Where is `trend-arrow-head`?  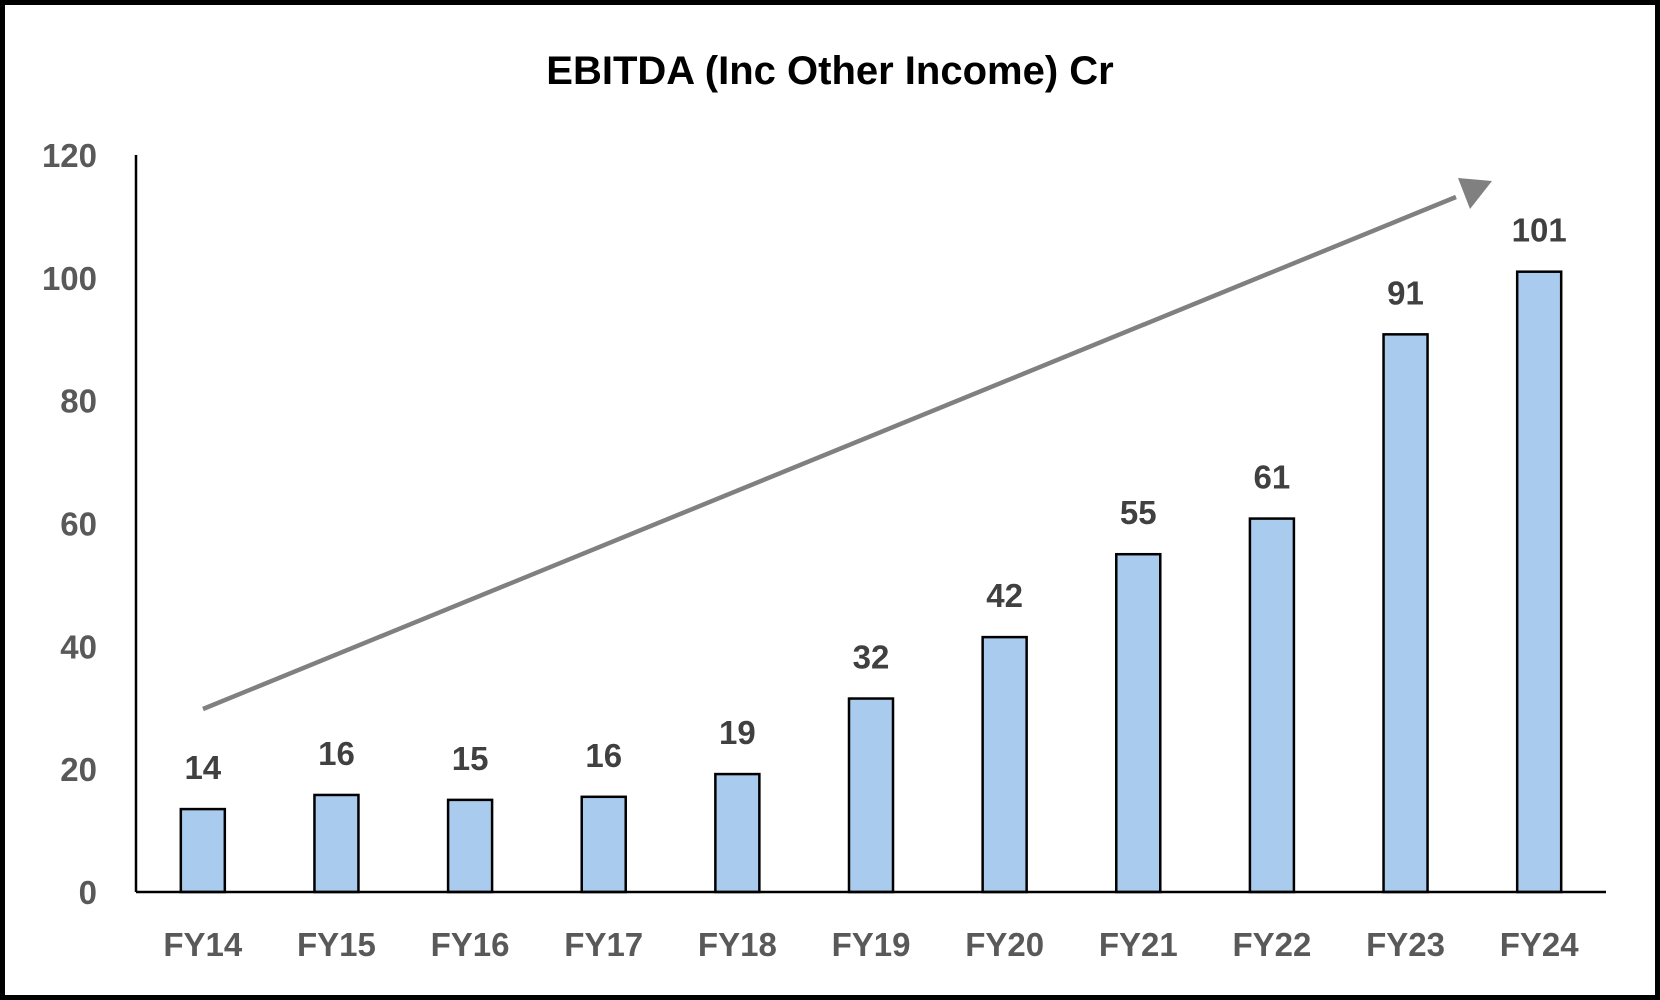 trend-arrow-head is located at coordinates (1475, 193).